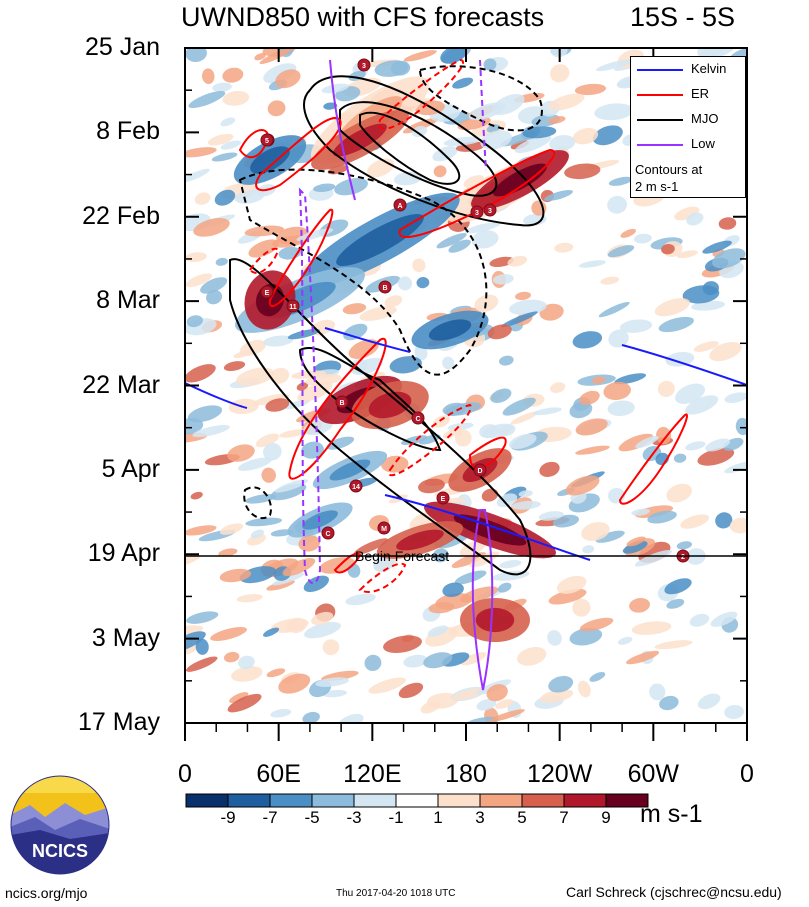 Image resolution: width=809 pixels, height=907 pixels. I want to click on legend-label: Kelvin, so click(709, 68).